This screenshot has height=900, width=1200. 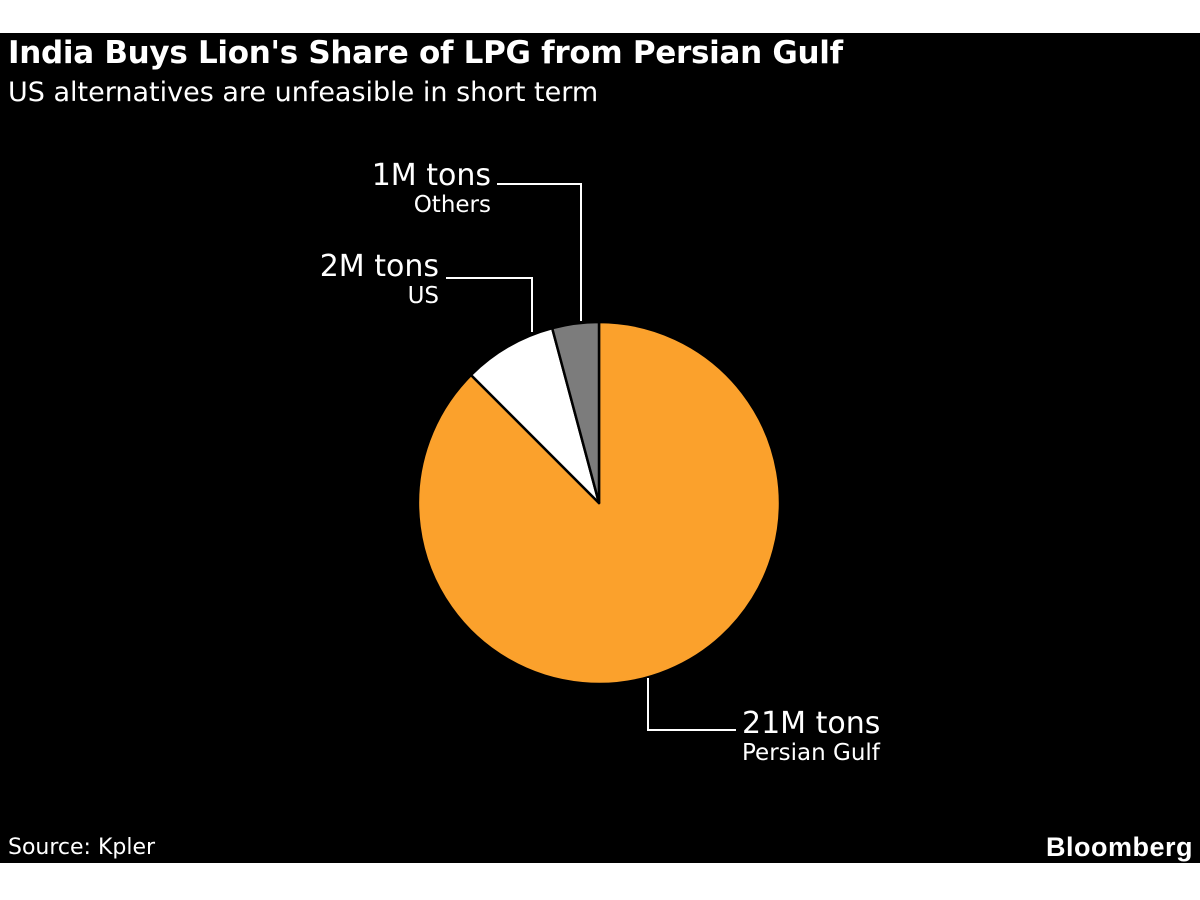 What do you see at coordinates (535, 415) in the screenshot?
I see `pie-slice-us` at bounding box center [535, 415].